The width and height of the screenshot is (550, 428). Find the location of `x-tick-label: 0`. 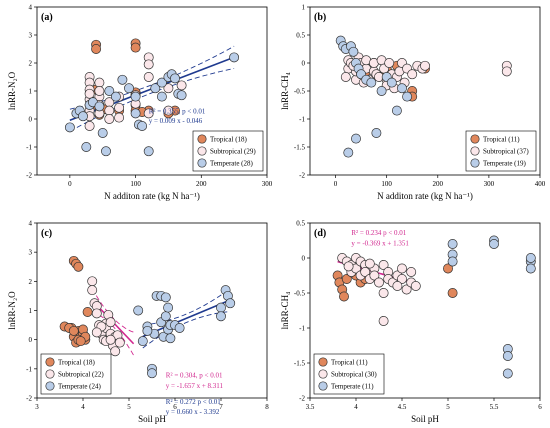

x-tick-label: 0 is located at coordinates (336, 184).